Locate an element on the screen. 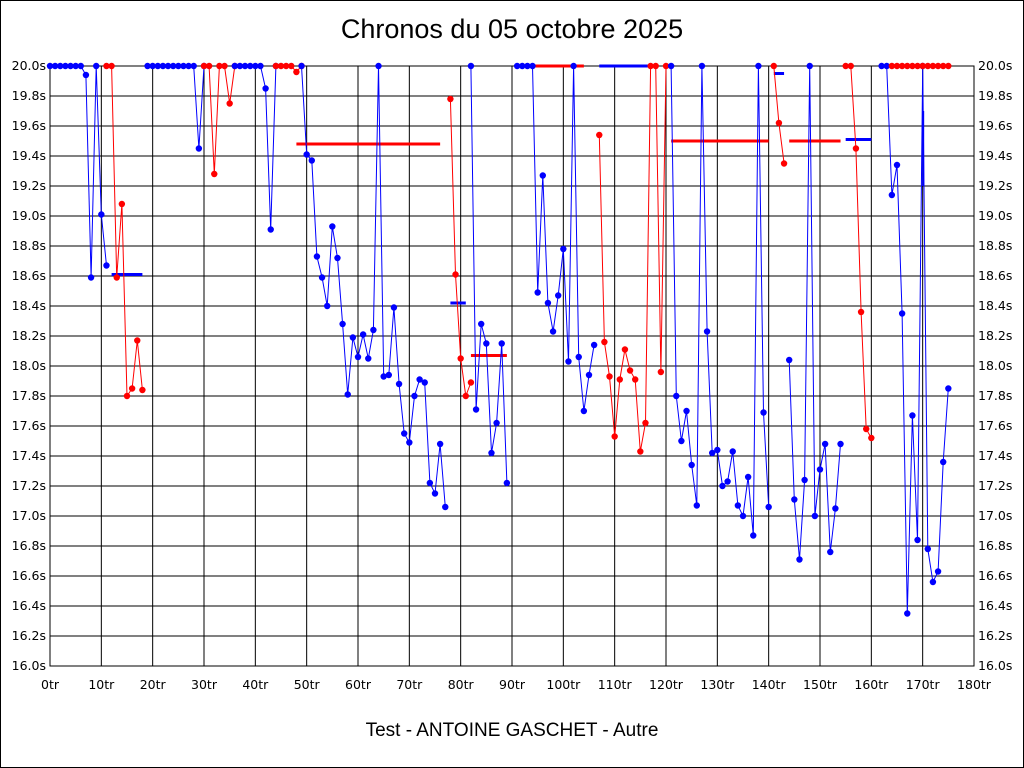 The height and width of the screenshot is (768, 1024). y-tick-label-left: 18.8s is located at coordinates (29, 245).